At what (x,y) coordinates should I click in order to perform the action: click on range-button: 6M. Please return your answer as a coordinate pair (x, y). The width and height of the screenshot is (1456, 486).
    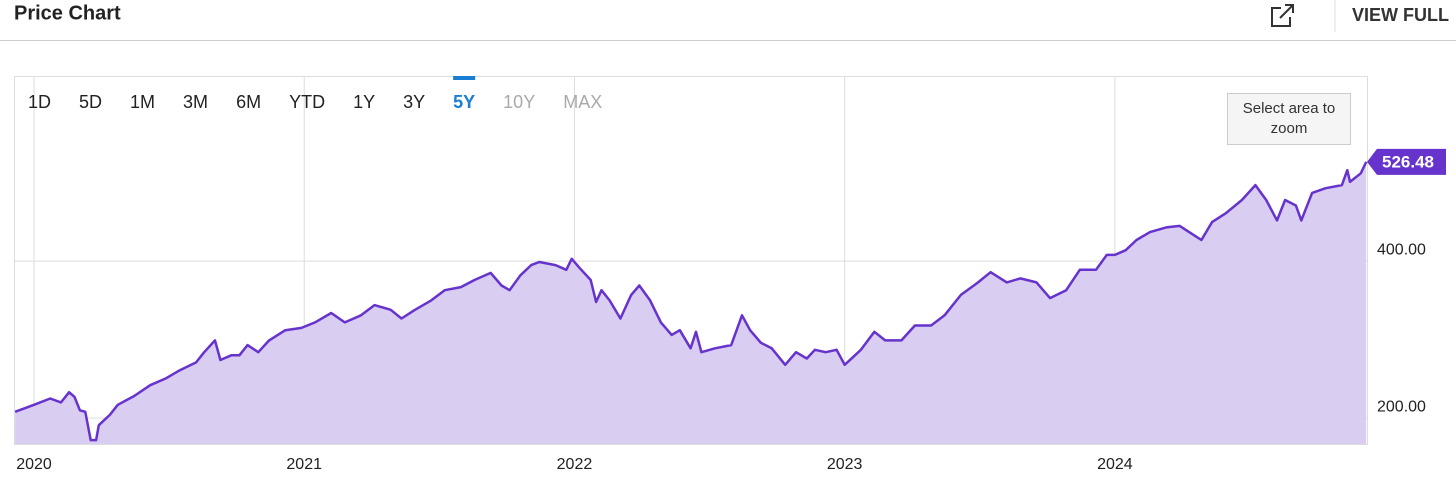
    Looking at the image, I should click on (248, 102).